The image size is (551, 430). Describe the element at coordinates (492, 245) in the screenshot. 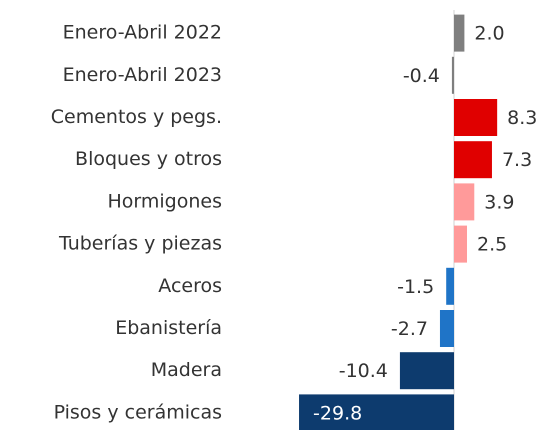

I see `value-label: 2.5` at that location.